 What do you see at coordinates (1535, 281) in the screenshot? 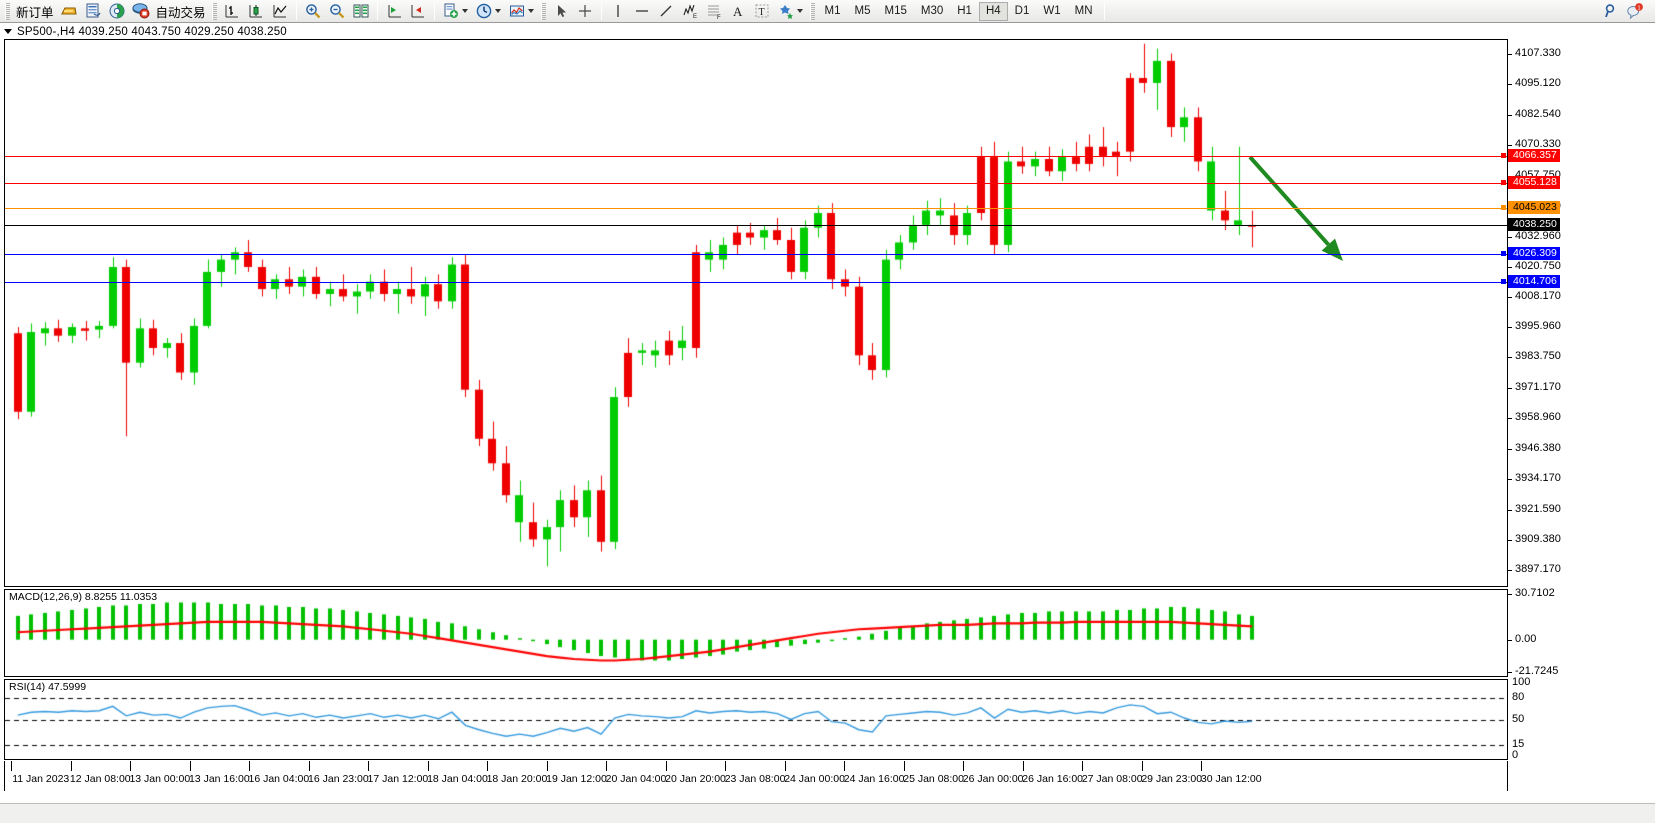
I see `price-level-value: 4014.706` at bounding box center [1535, 281].